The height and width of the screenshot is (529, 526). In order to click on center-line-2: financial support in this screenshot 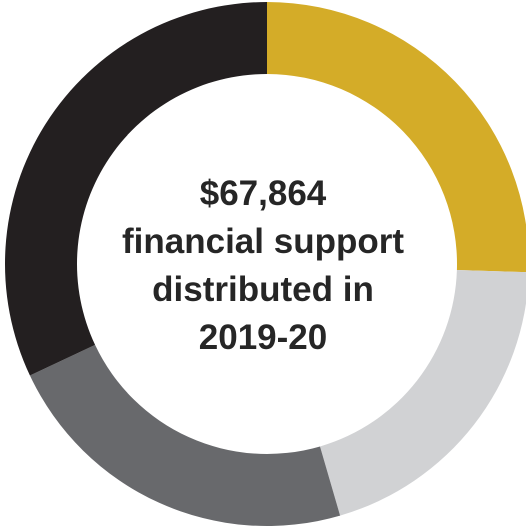, I will do `click(263, 241)`.